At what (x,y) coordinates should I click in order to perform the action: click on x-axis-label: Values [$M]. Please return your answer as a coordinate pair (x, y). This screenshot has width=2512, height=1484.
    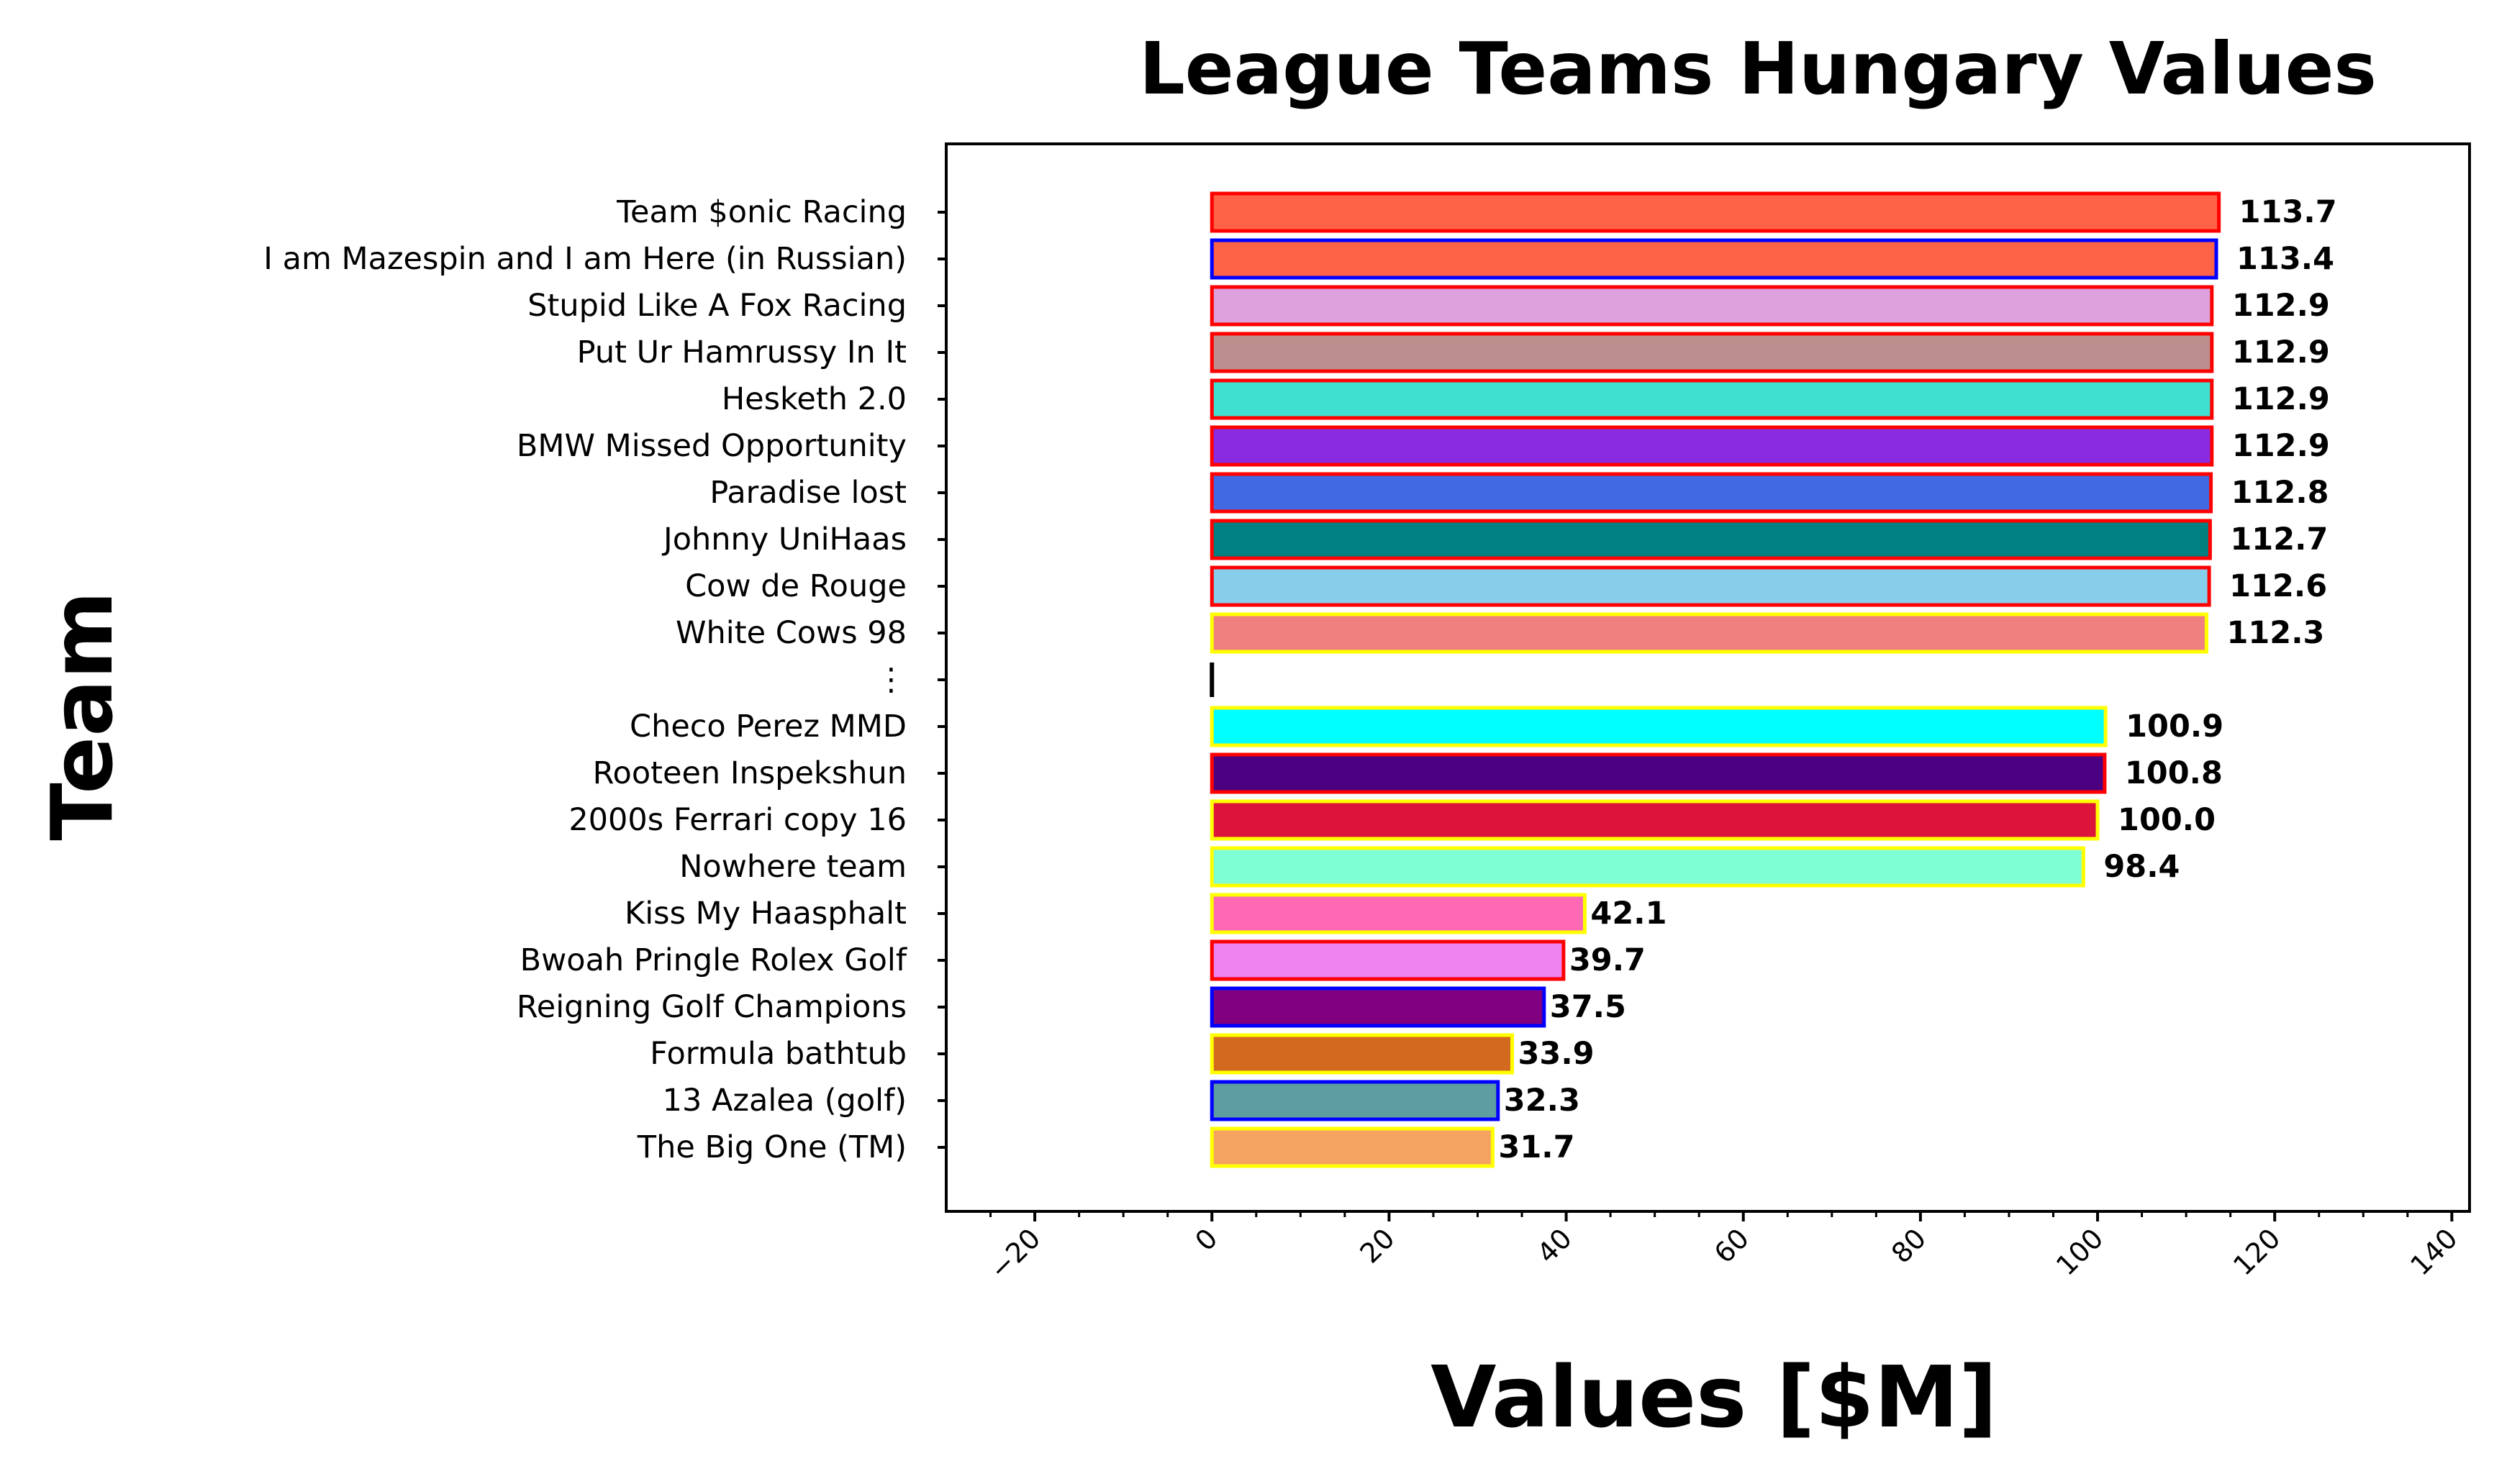
    Looking at the image, I should click on (1714, 1397).